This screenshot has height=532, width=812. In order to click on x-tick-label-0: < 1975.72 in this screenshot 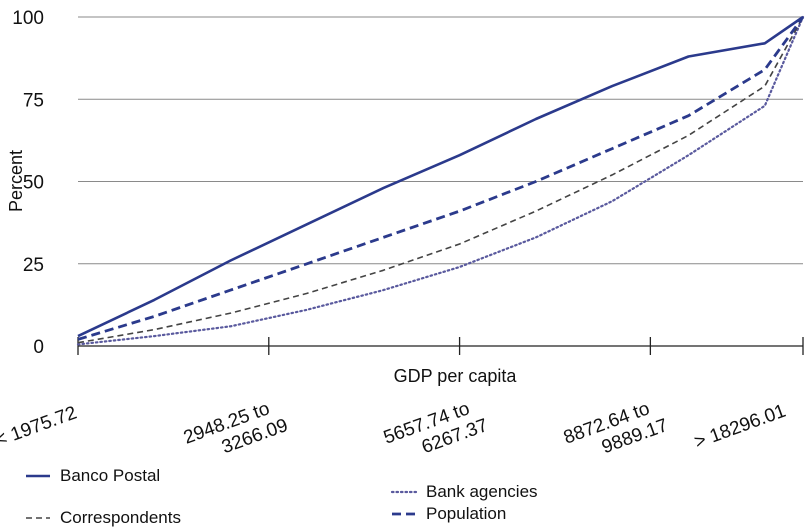, I will do `click(40, 426)`.